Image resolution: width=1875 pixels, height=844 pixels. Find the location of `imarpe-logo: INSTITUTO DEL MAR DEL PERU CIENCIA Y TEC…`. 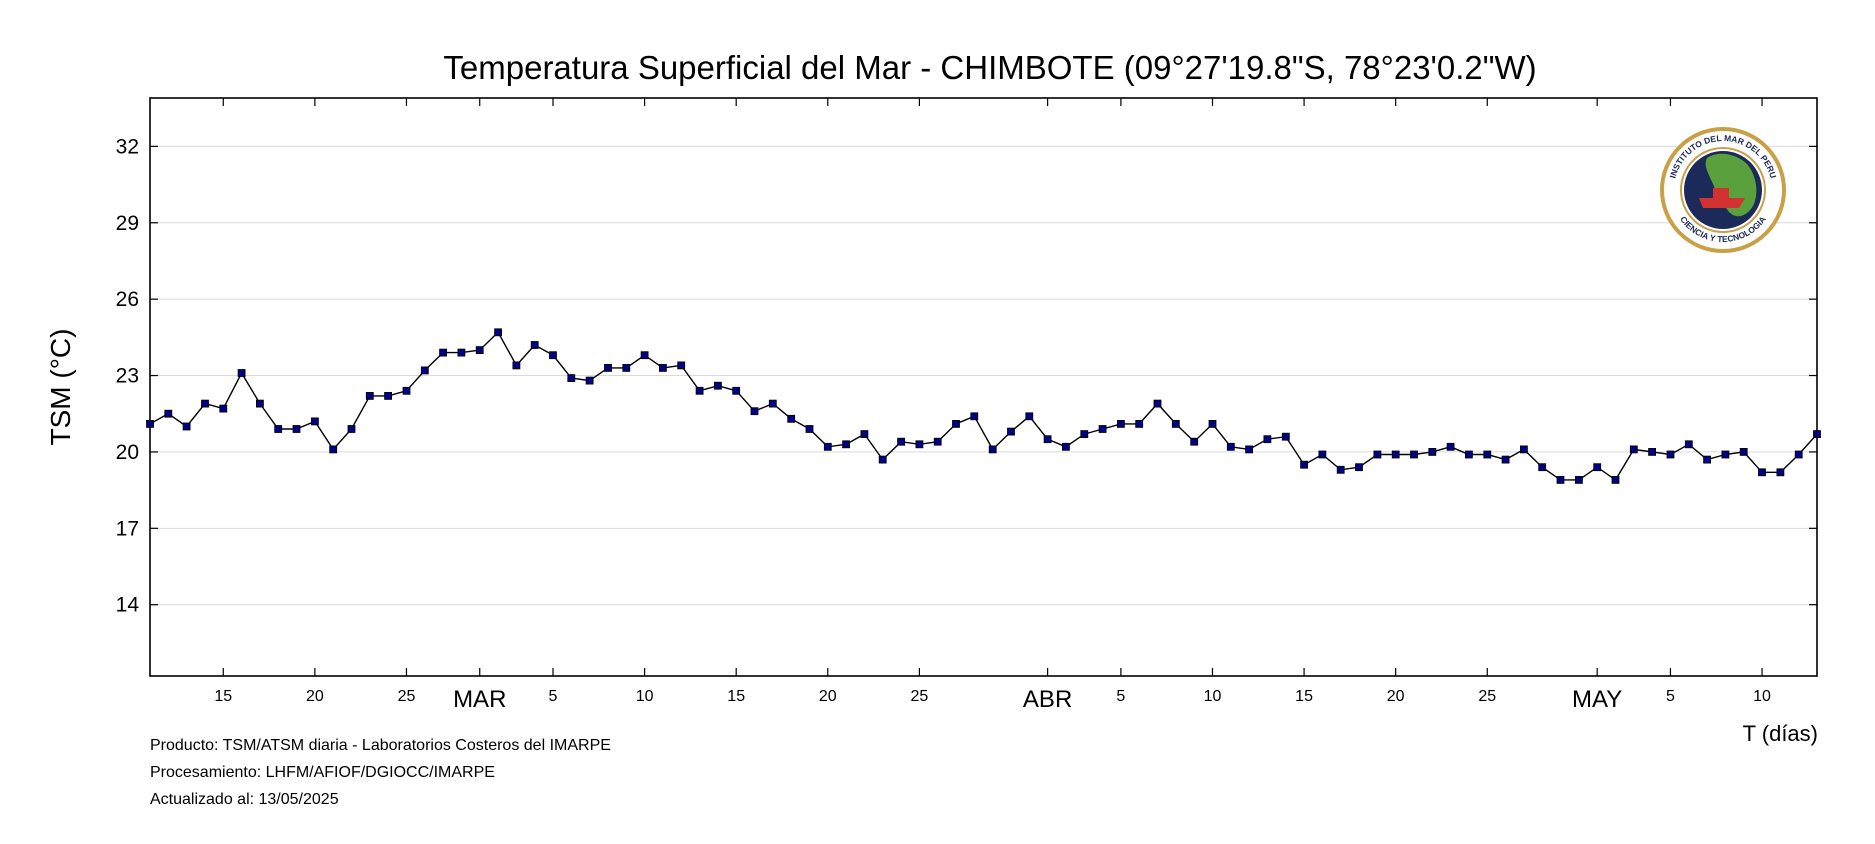

imarpe-logo: INSTITUTO DEL MAR DEL PERU CIENCIA Y TEC… is located at coordinates (1723, 190).